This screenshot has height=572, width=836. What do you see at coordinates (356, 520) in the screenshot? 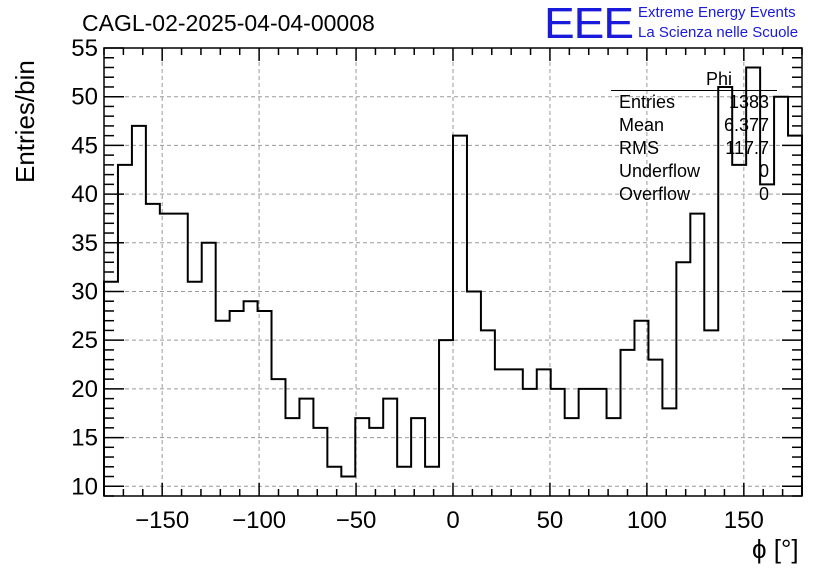
I see `x-tick-label: −50` at bounding box center [356, 520].